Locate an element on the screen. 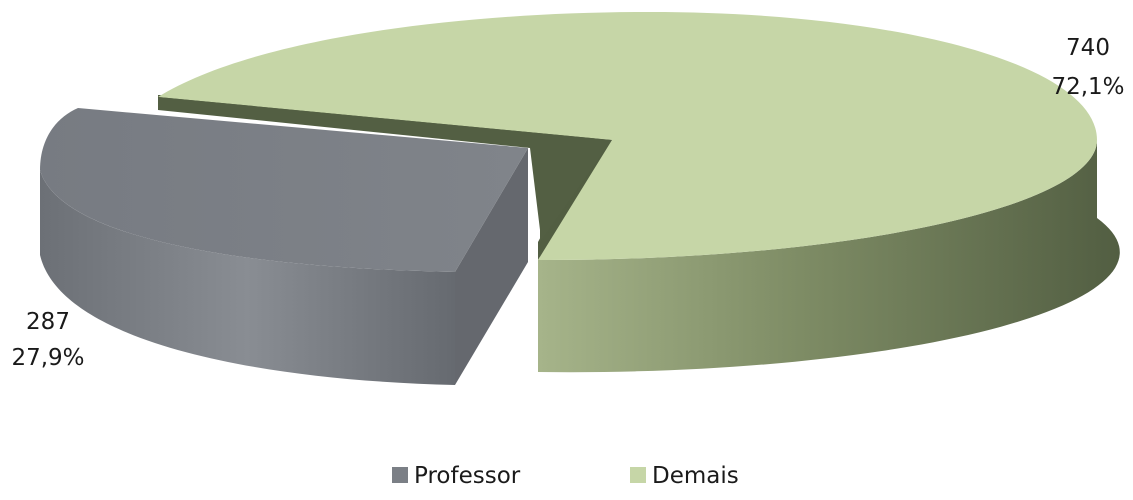 The width and height of the screenshot is (1133, 500). legend-swatch-demais is located at coordinates (638, 475).